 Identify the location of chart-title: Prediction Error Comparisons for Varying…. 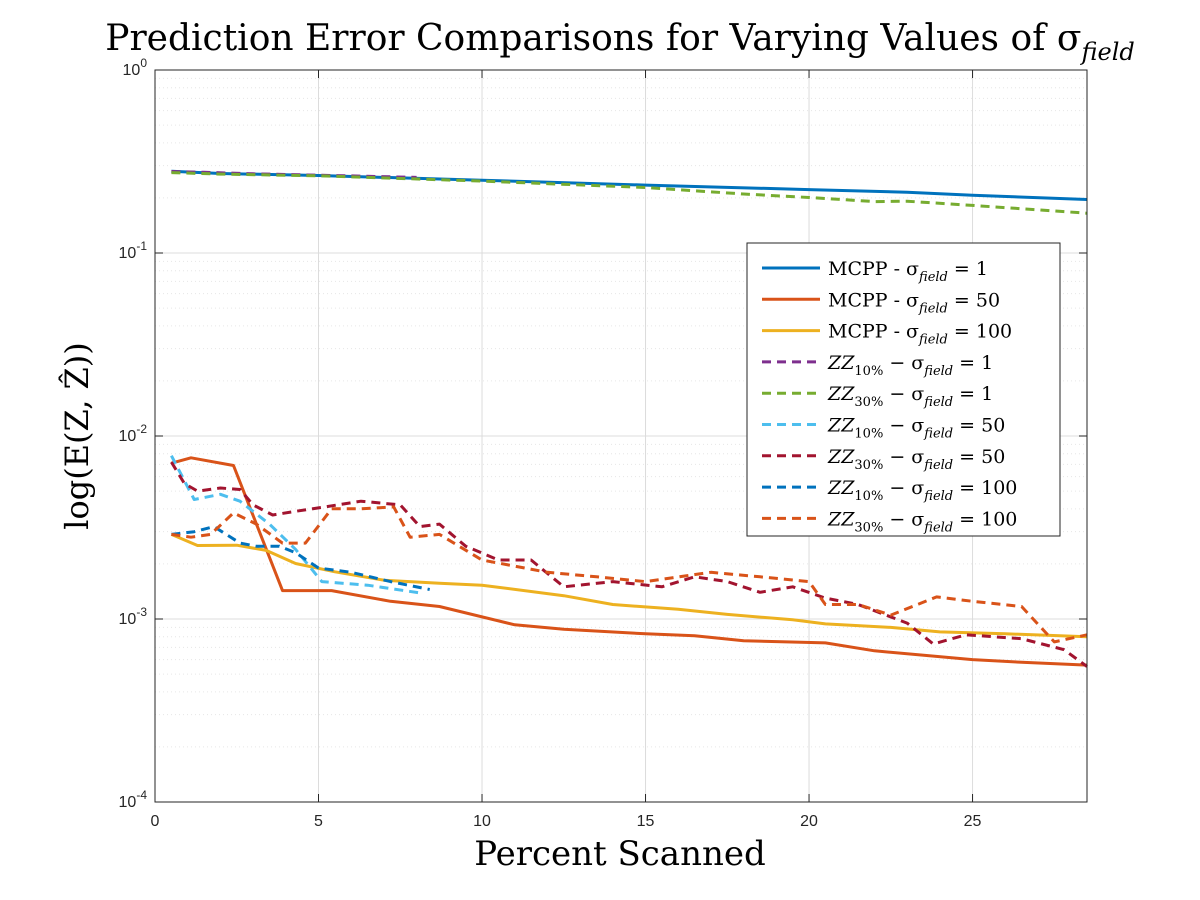
(620, 42).